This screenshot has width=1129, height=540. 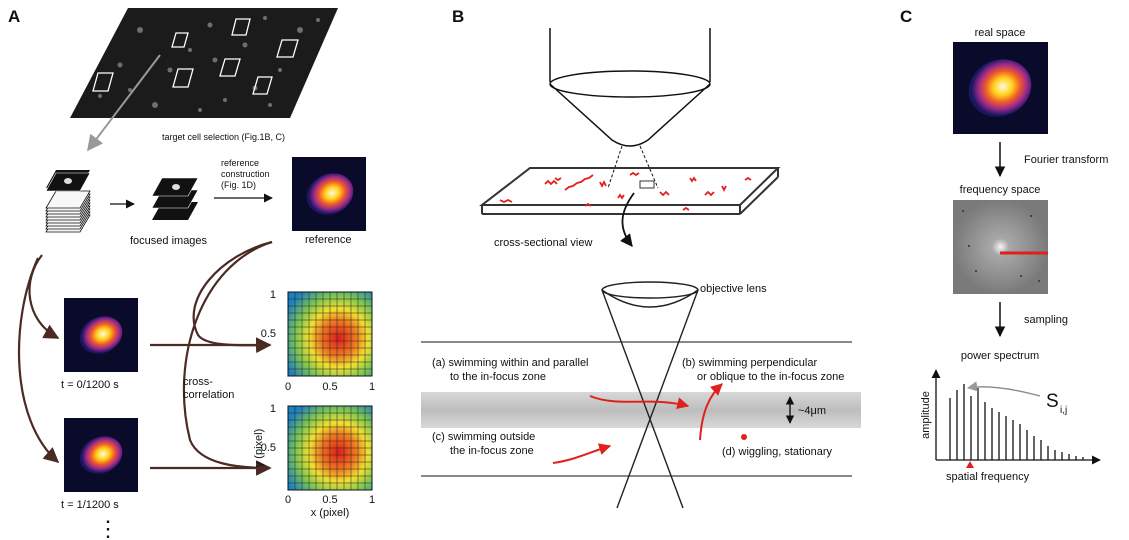 What do you see at coordinates (223, 137) in the screenshot?
I see `target-selection-label: target cell selection (Fig.1B, C)` at bounding box center [223, 137].